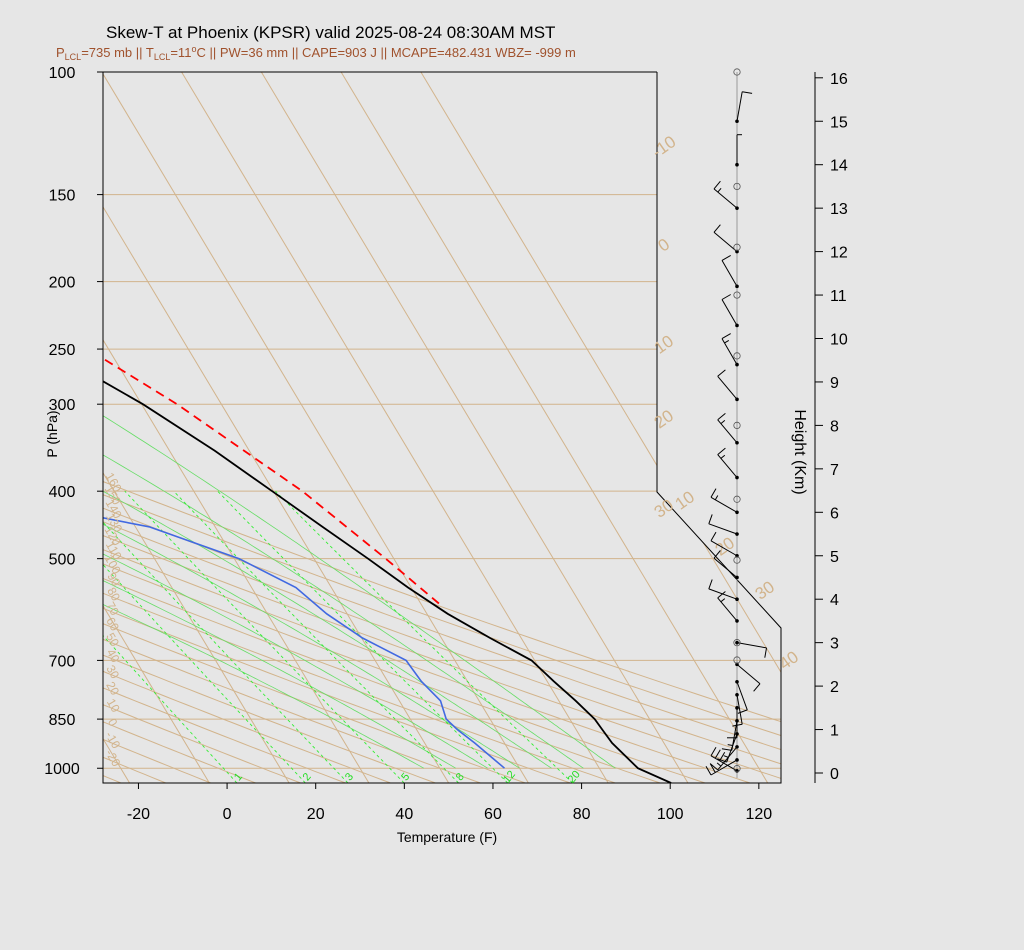  I want to click on wind-profile, so click(736, 423).